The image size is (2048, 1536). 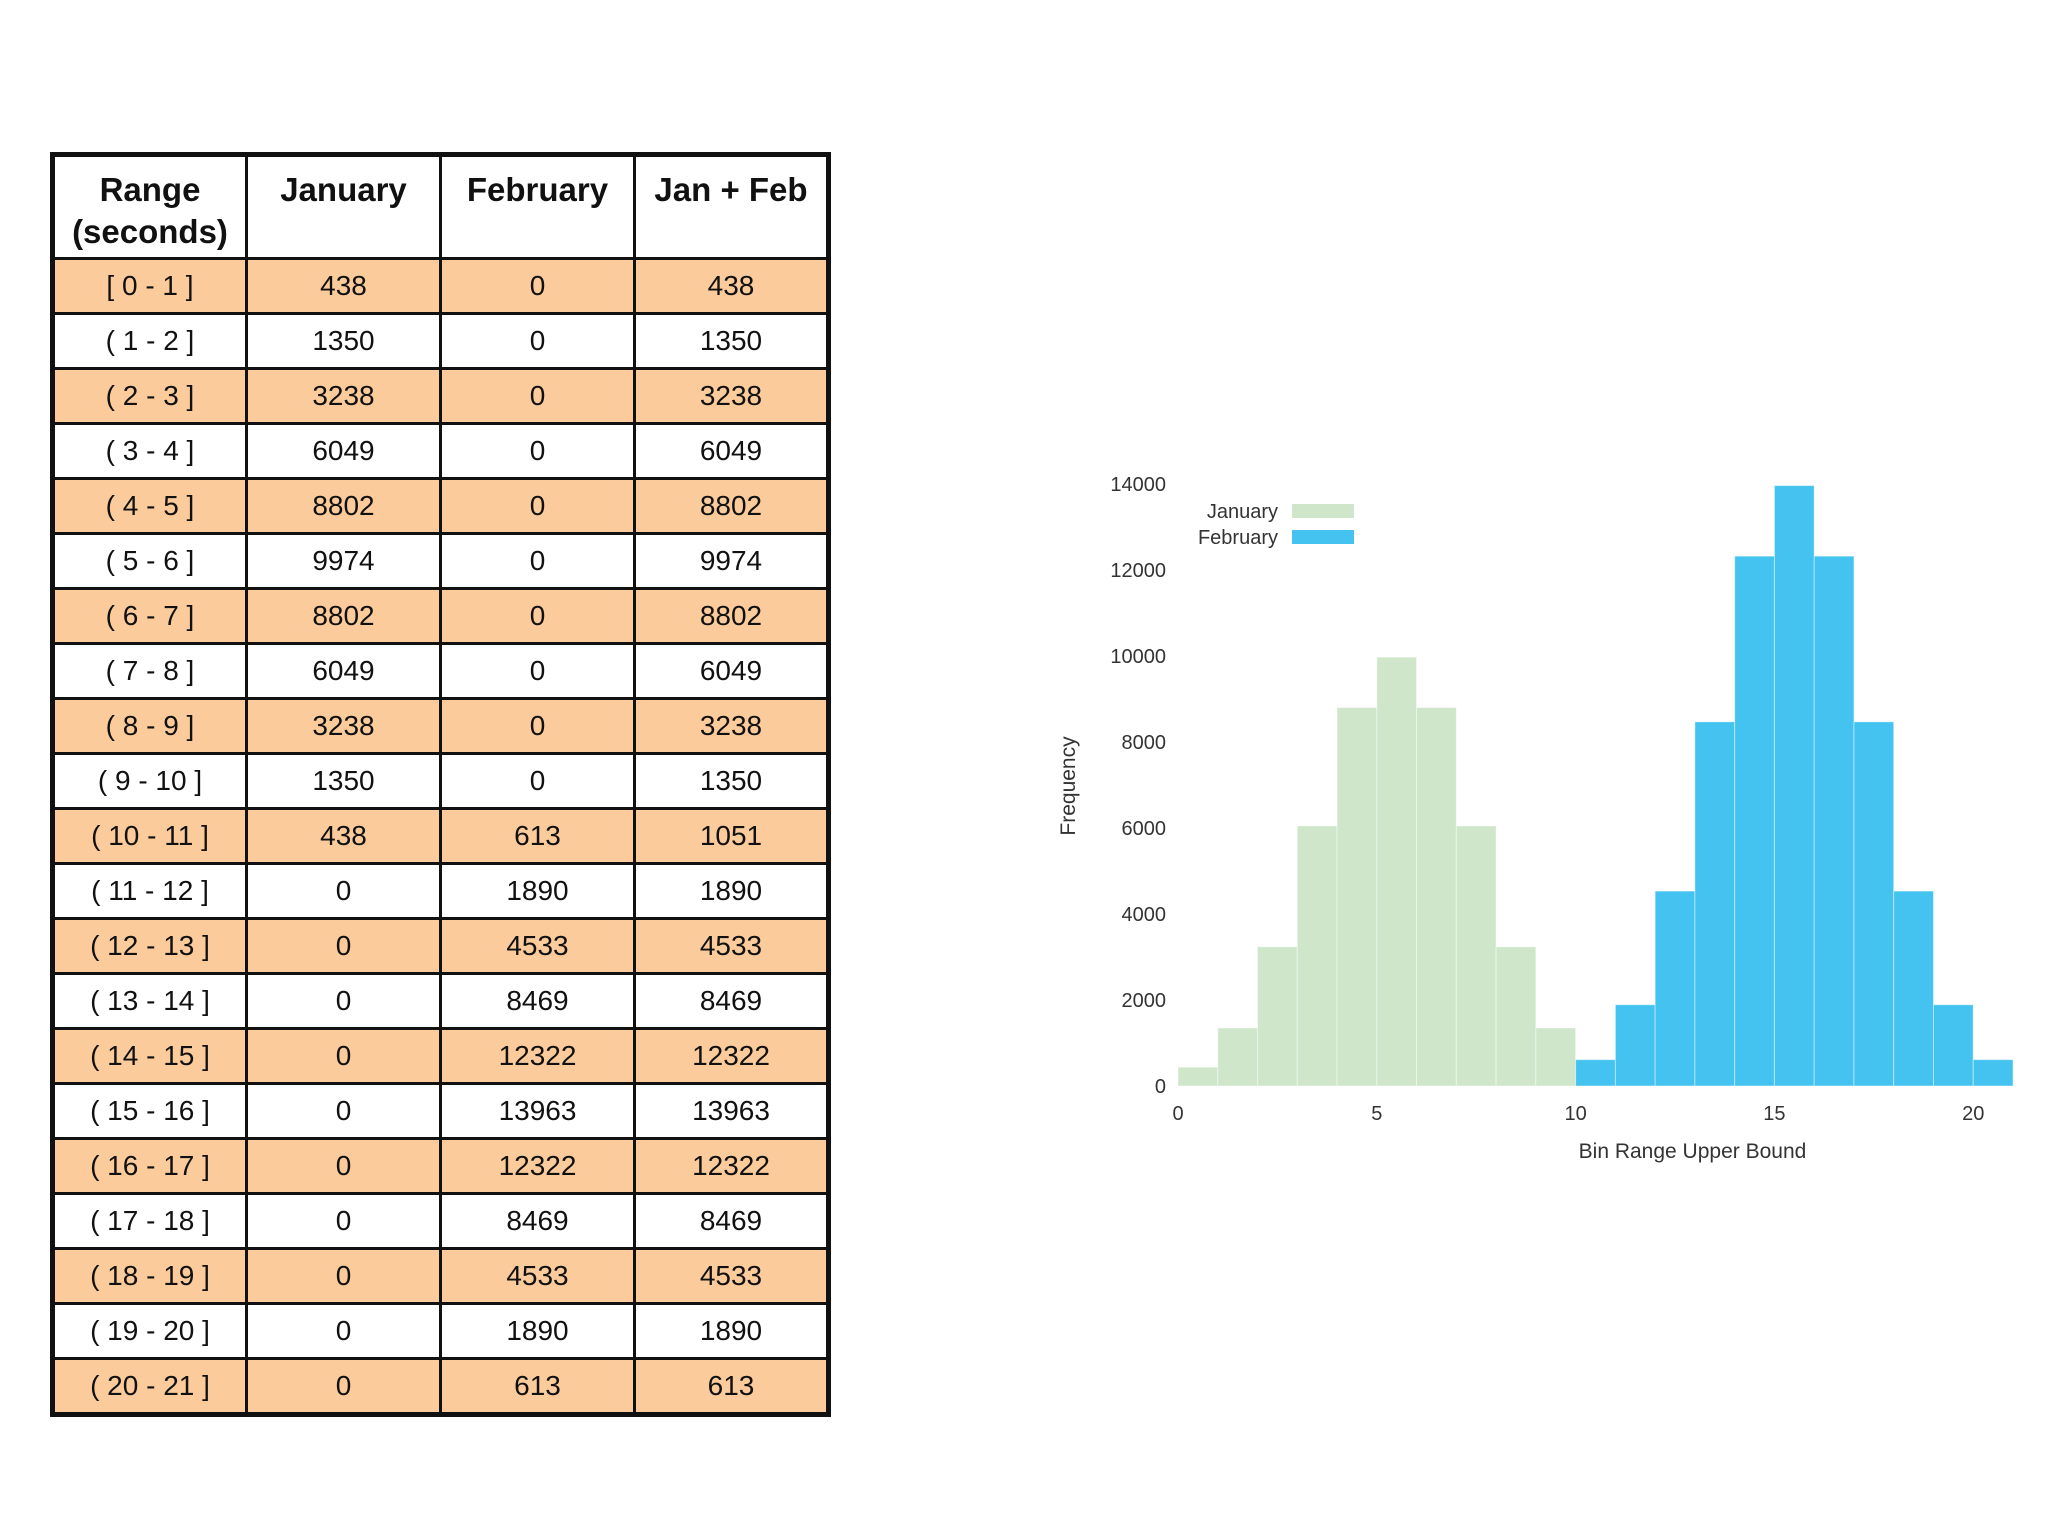 I want to click on y-axis-ticks: 0 2000 4000 6000 8000 10000 12000 14000, so click(x=1138, y=786).